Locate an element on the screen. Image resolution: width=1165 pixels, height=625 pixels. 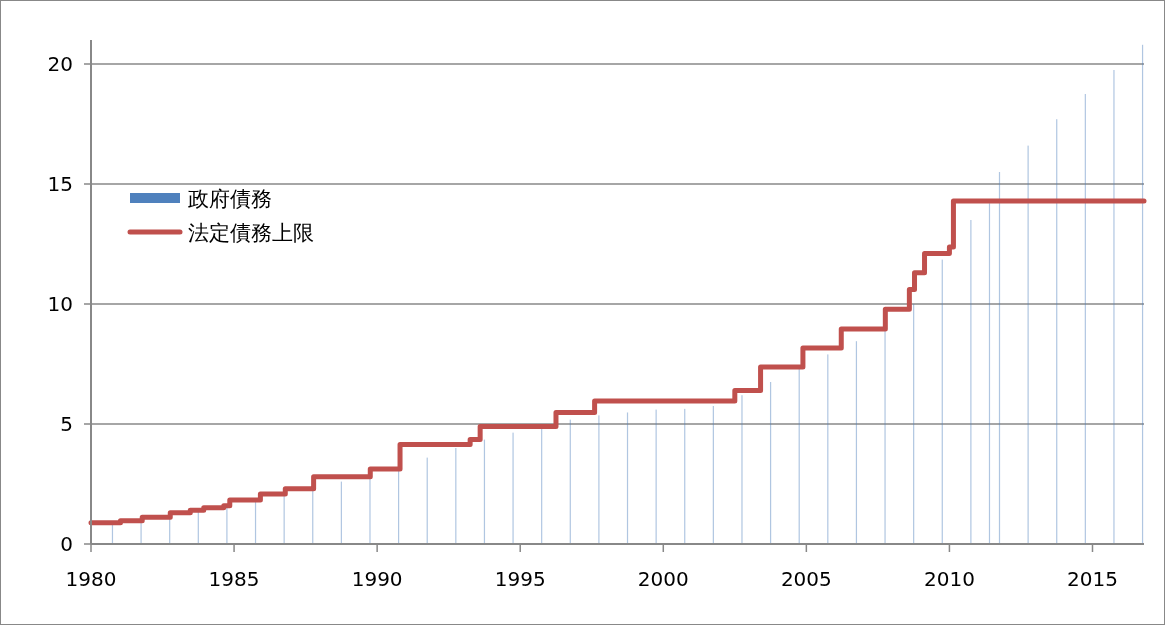
x-tick-label: 2015 is located at coordinates (1092, 579).